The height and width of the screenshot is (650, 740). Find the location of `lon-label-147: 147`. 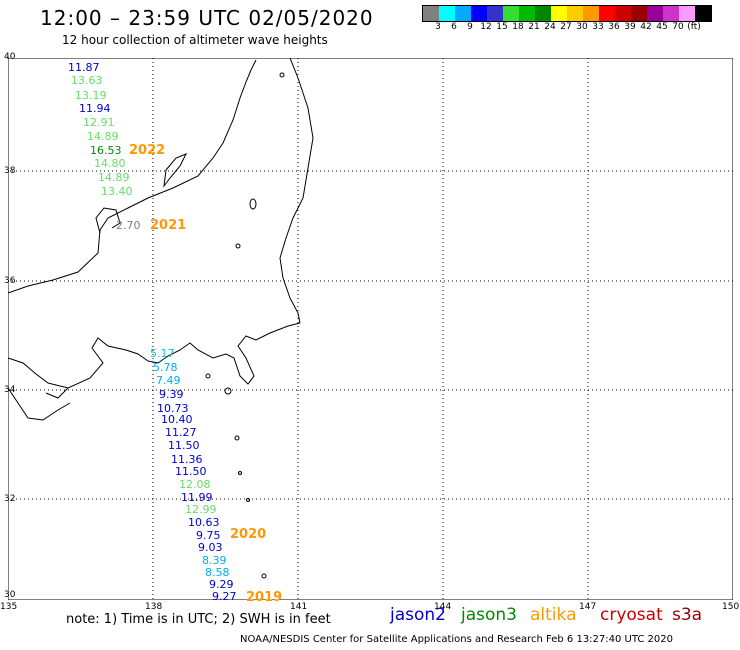

lon-label-147: 147 is located at coordinates (588, 607).